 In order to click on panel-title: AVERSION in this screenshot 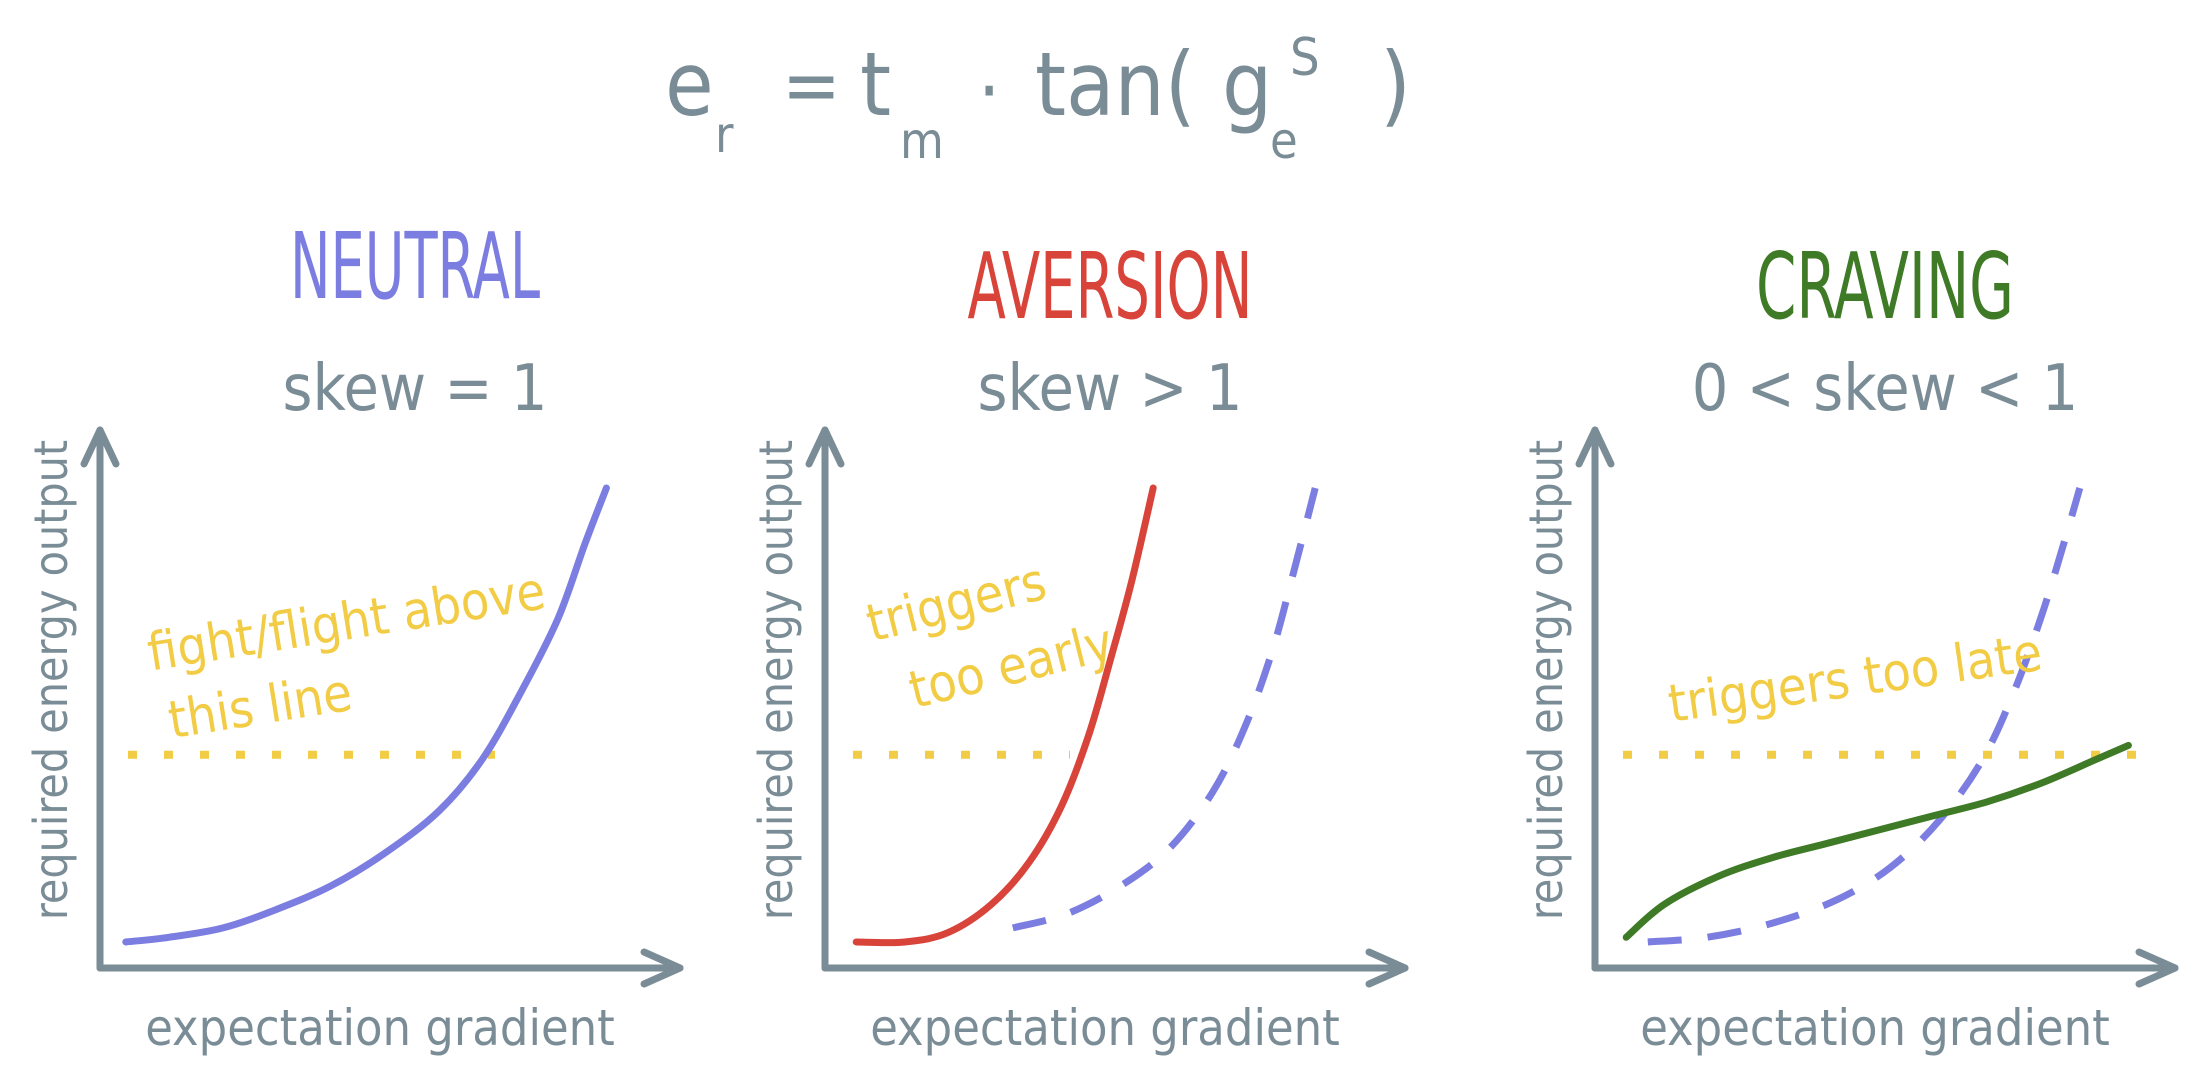, I will do `click(1110, 286)`.